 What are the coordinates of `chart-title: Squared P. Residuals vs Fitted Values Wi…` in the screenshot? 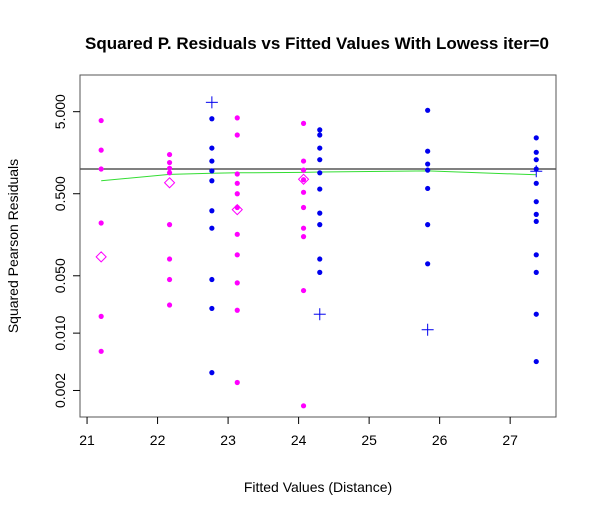 It's located at (317, 43).